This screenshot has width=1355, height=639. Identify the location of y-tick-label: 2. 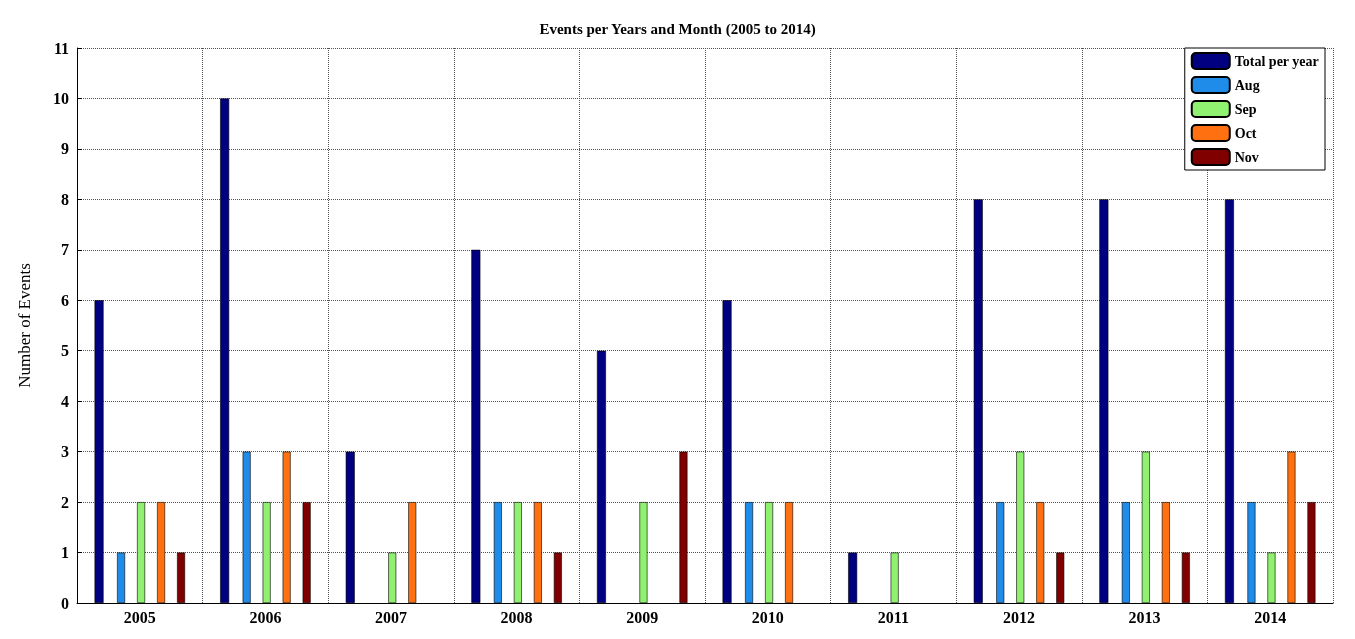
(65, 502).